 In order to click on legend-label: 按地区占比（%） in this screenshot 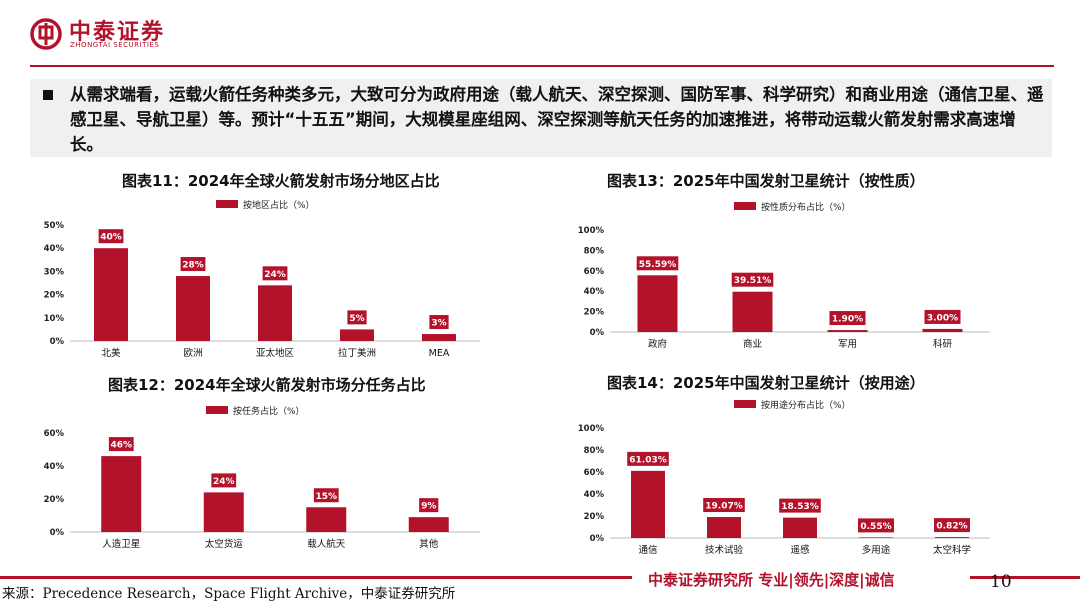, I will do `click(279, 205)`.